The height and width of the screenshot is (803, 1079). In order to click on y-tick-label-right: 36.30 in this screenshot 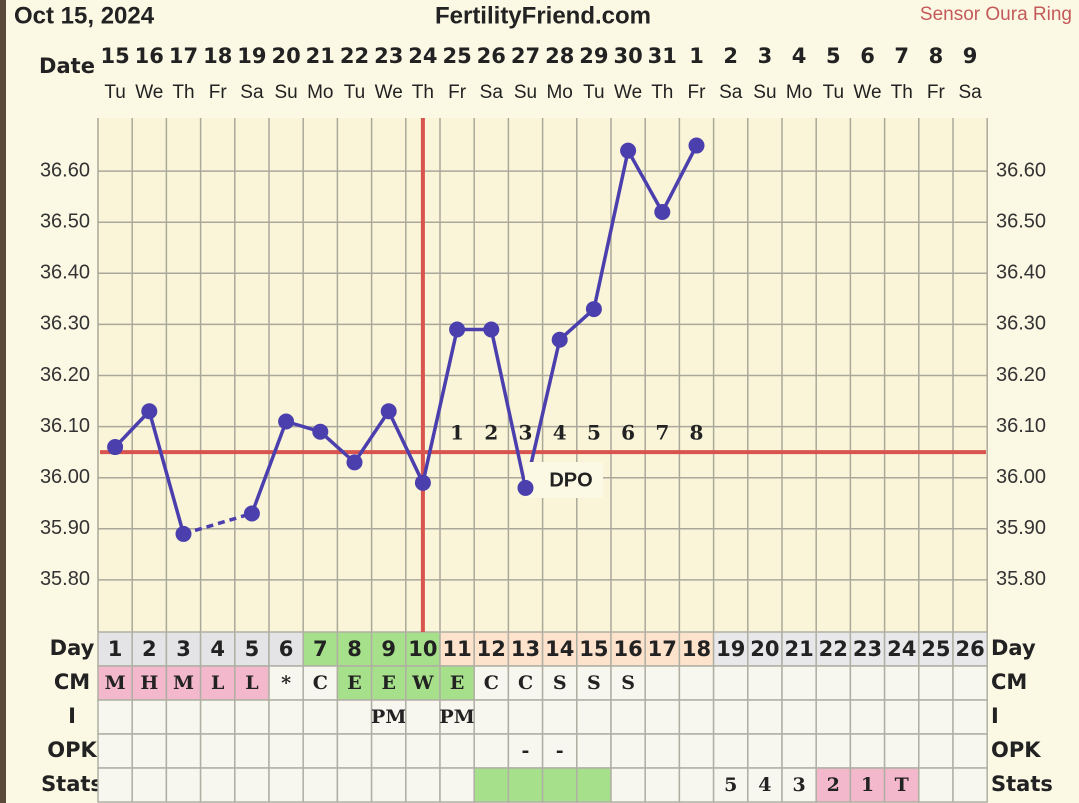, I will do `click(1021, 324)`.